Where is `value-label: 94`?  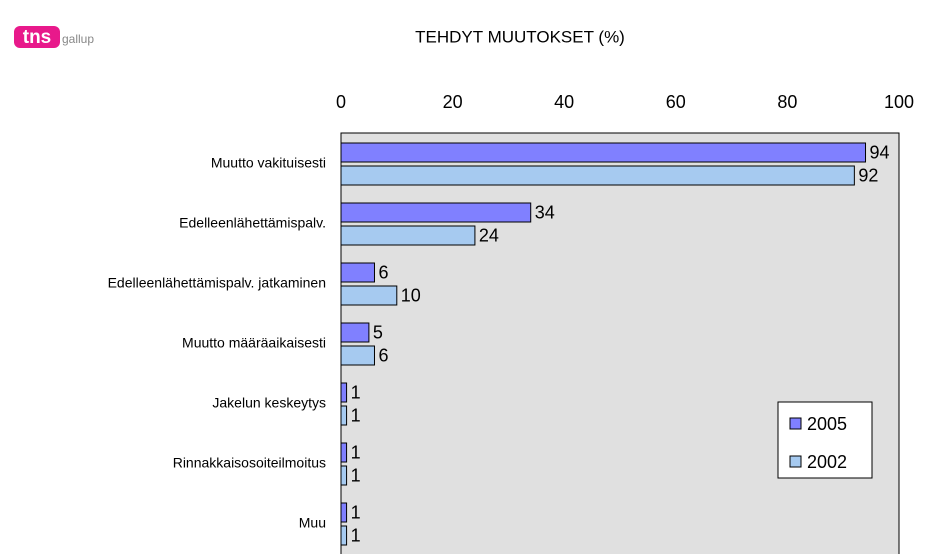
value-label: 94 is located at coordinates (880, 152).